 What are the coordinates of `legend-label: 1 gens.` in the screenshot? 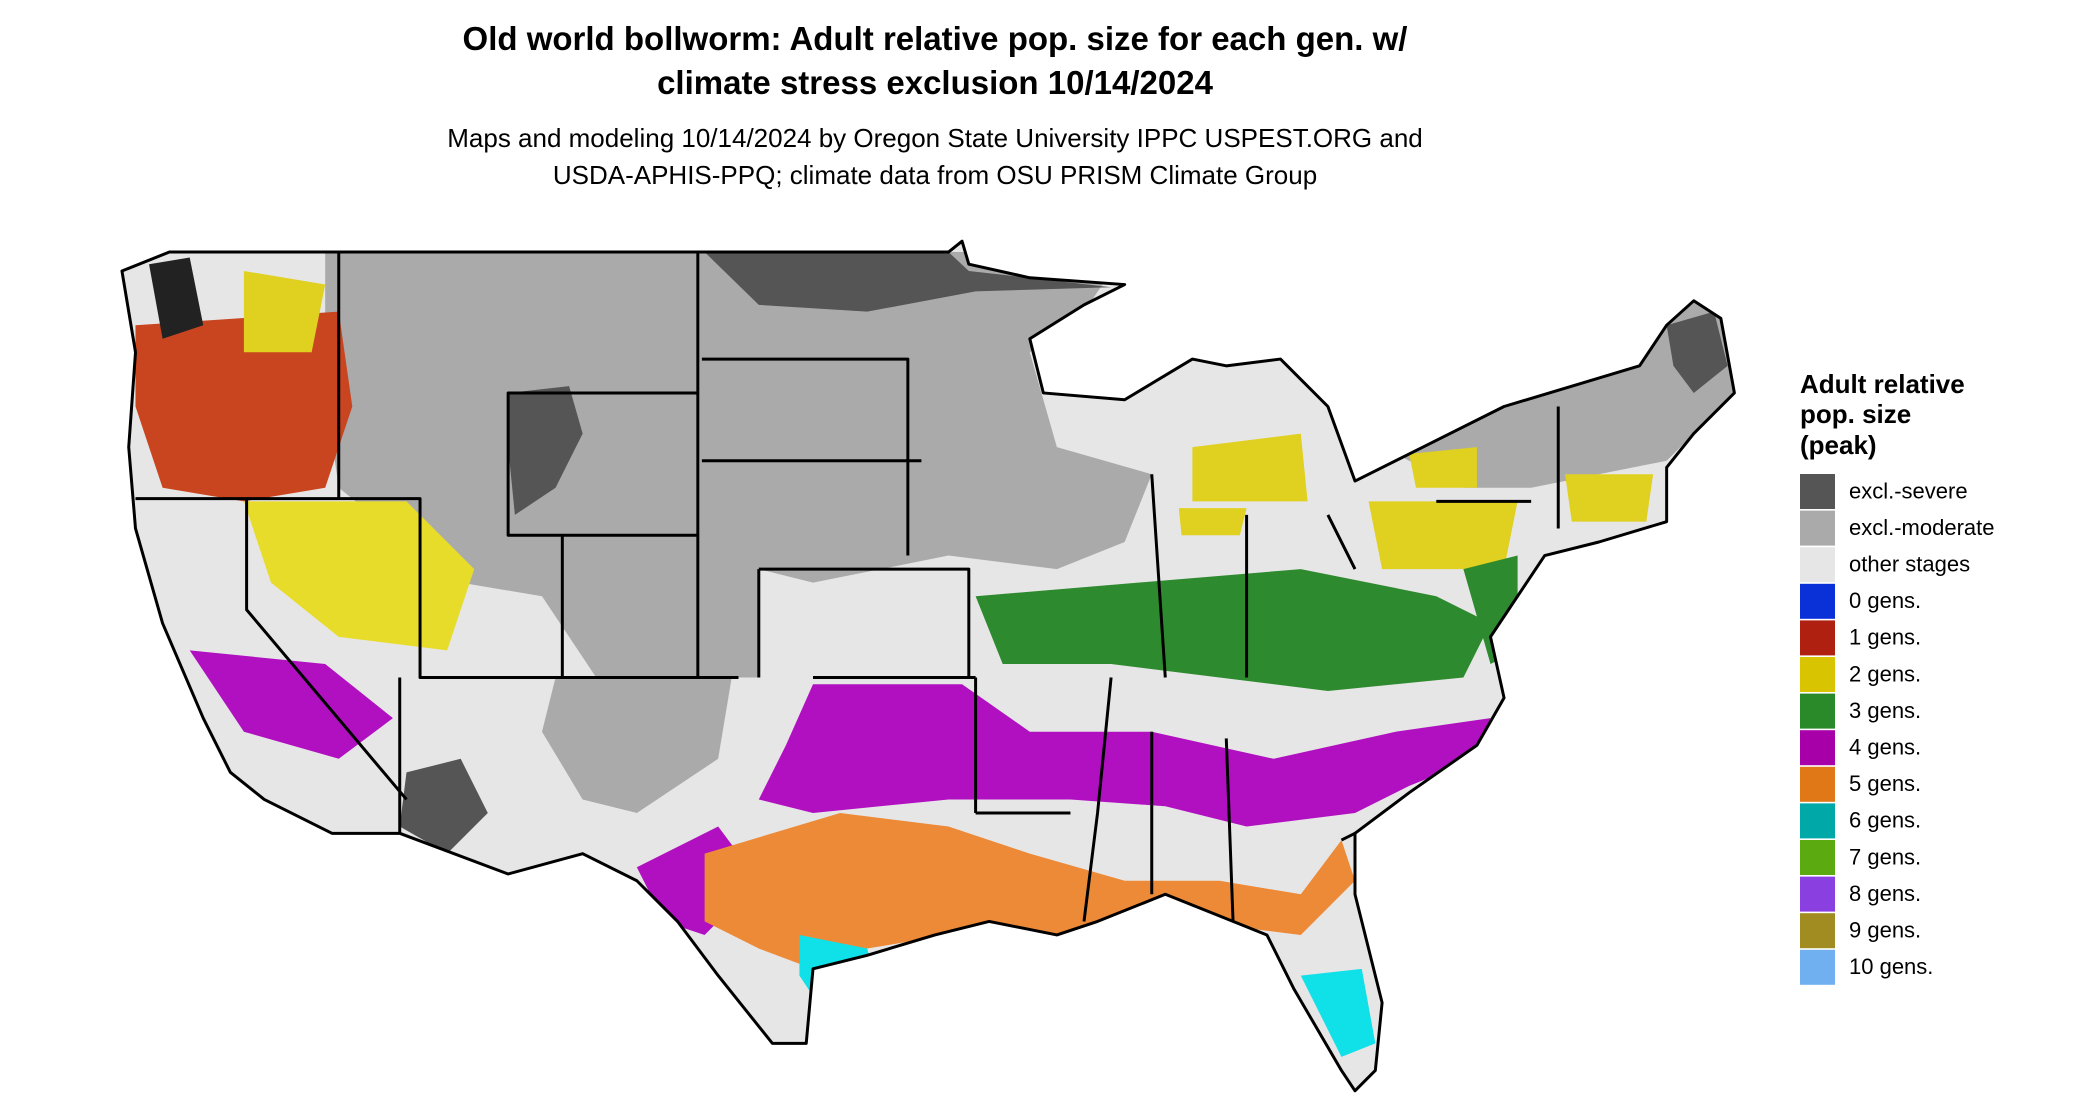 It's located at (1885, 637).